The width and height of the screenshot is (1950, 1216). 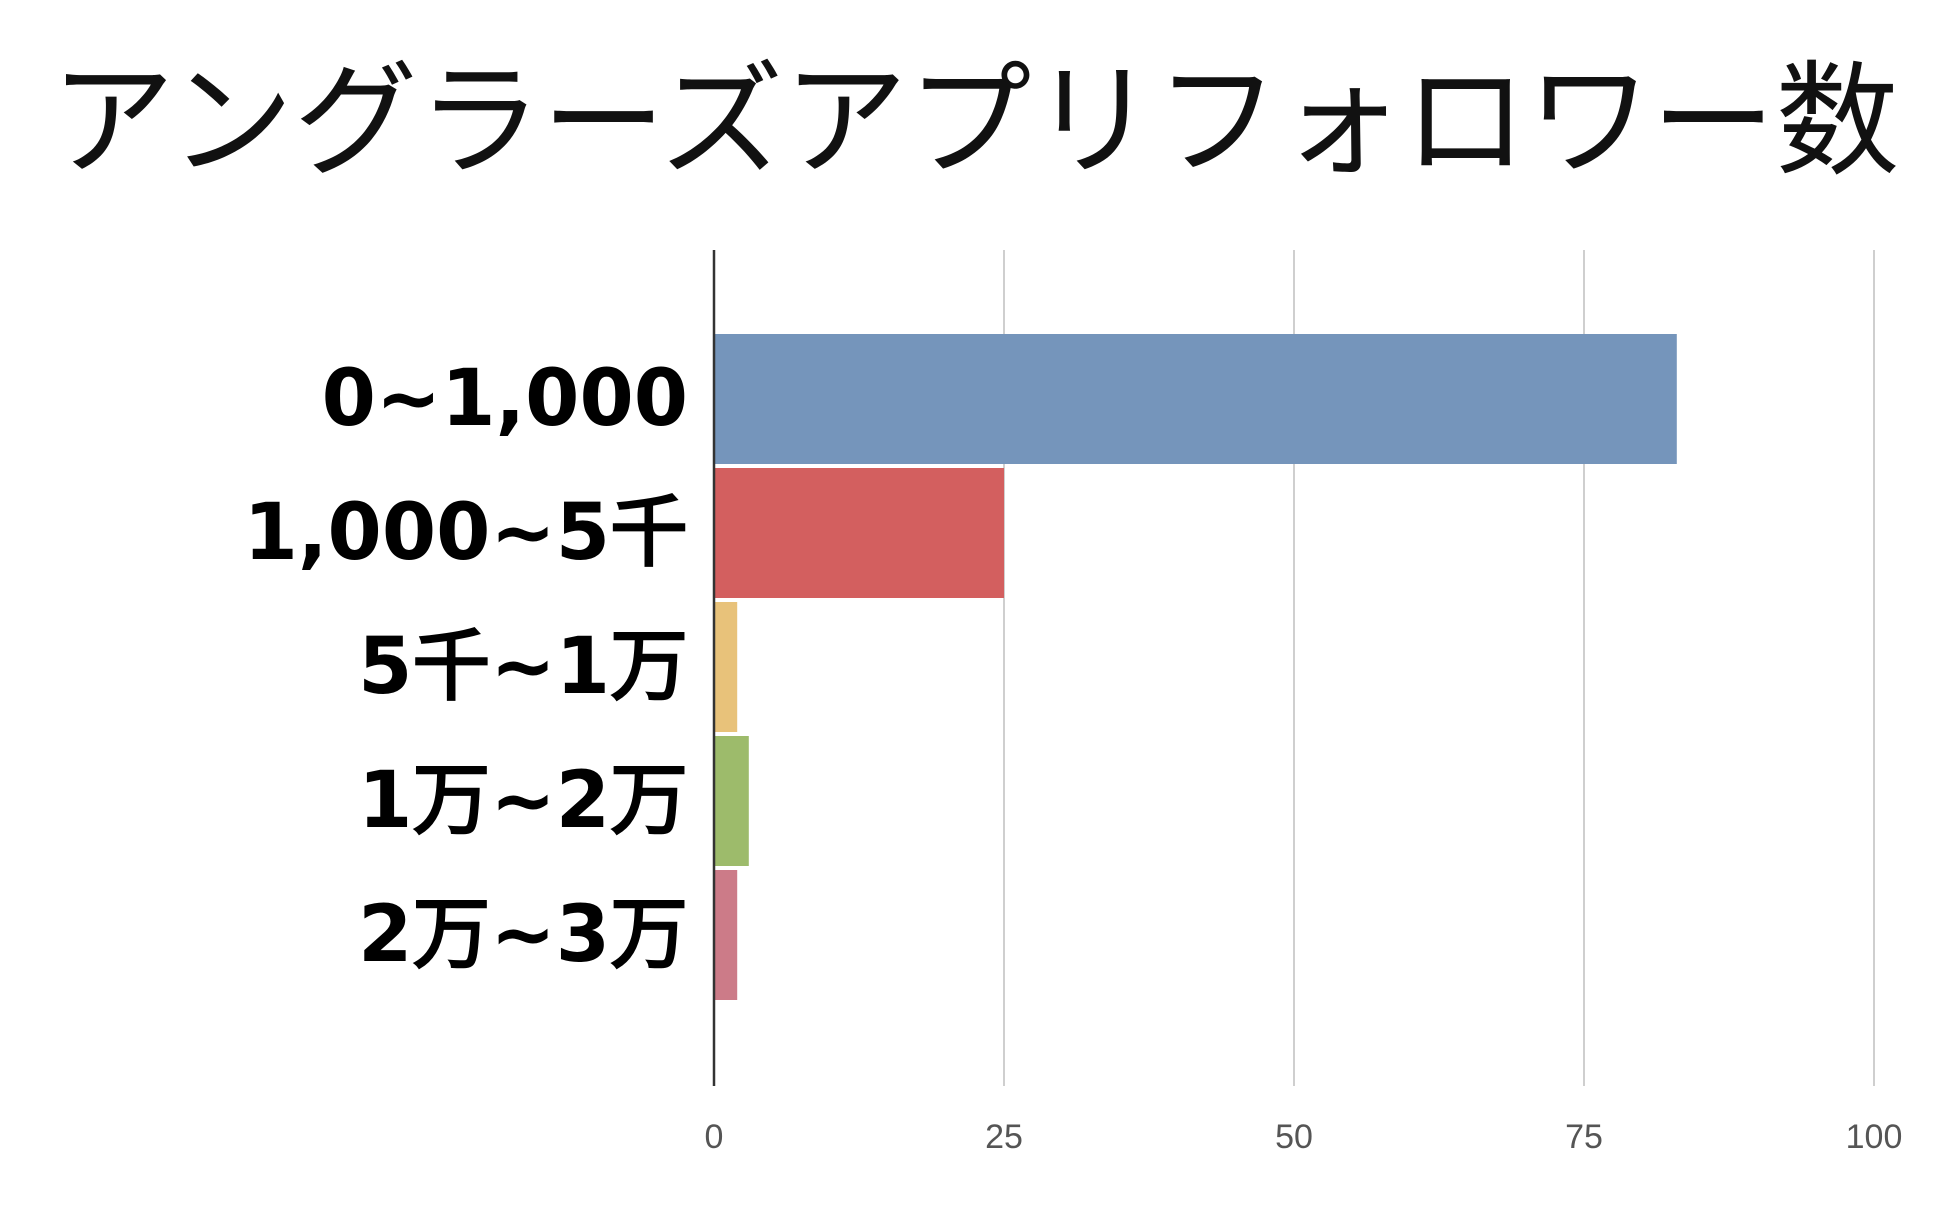 I want to click on x-tick-label: 0, so click(x=714, y=1137).